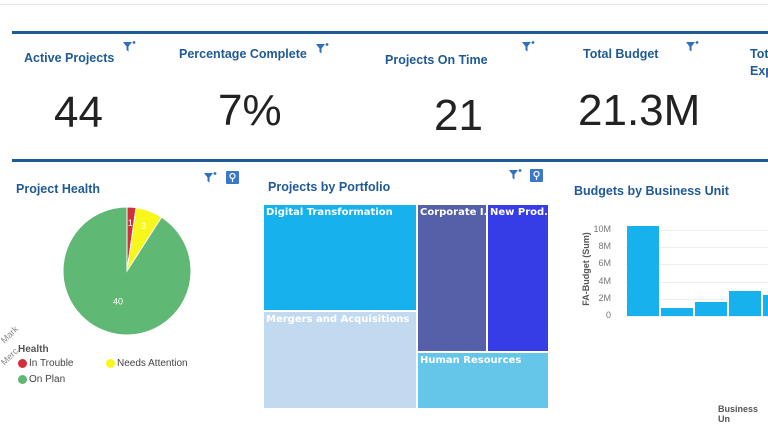 Image resolution: width=768 pixels, height=432 pixels. I want to click on legend-item-needs-attention: Needs Attention, so click(147, 363).